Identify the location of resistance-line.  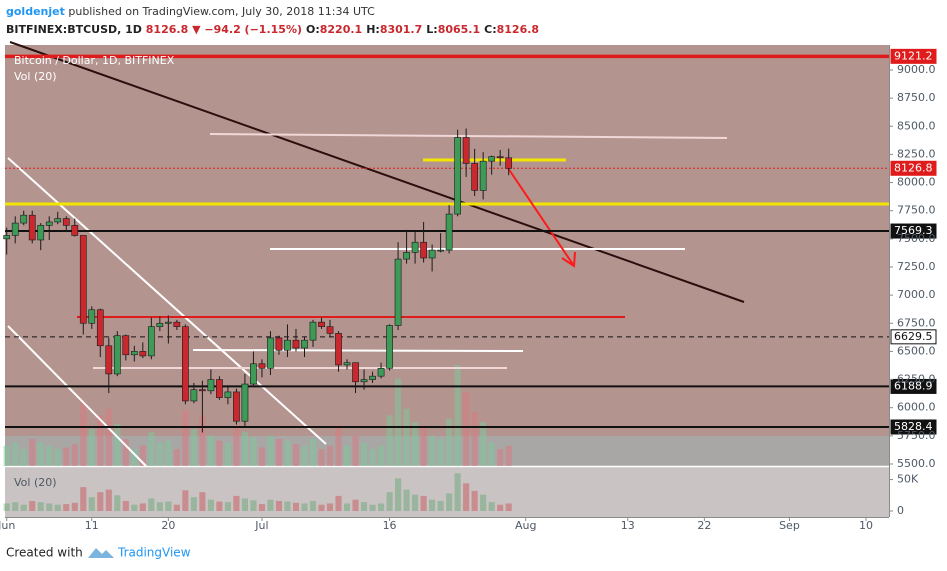
(468, 136).